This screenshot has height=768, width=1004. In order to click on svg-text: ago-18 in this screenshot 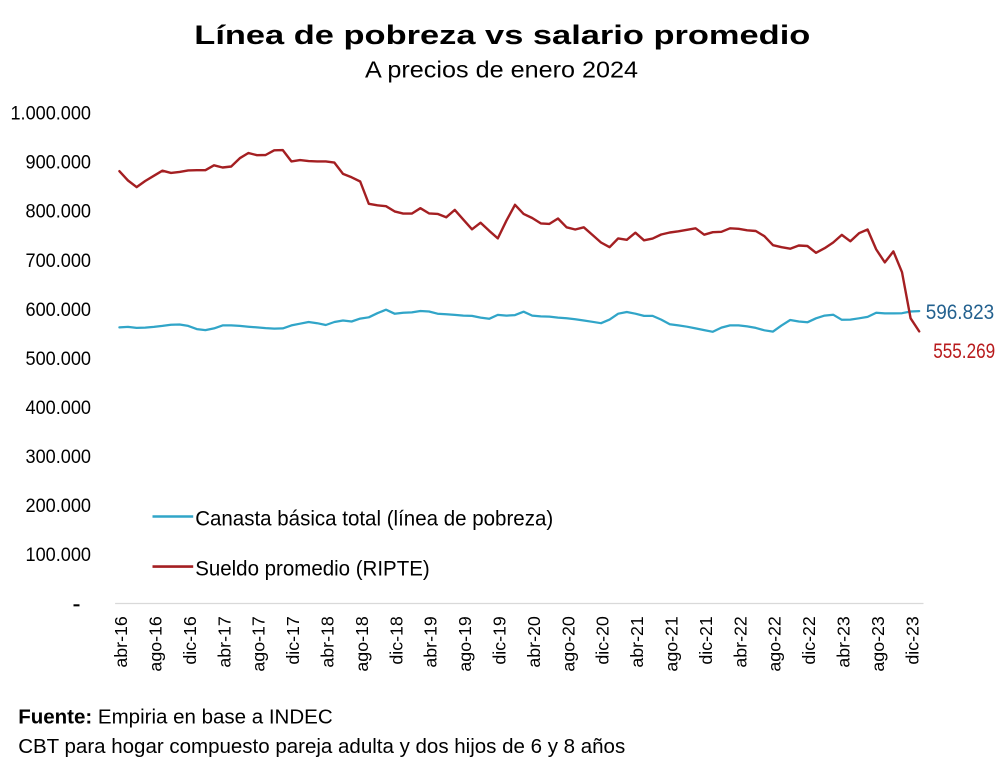, I will do `click(362, 643)`.